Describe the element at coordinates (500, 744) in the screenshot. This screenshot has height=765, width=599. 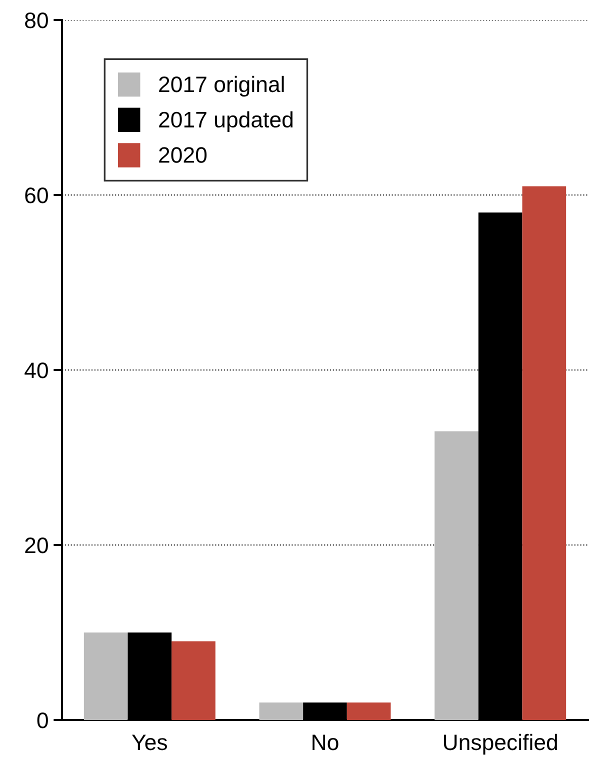
I see `x-tick-label: Unspecified` at that location.